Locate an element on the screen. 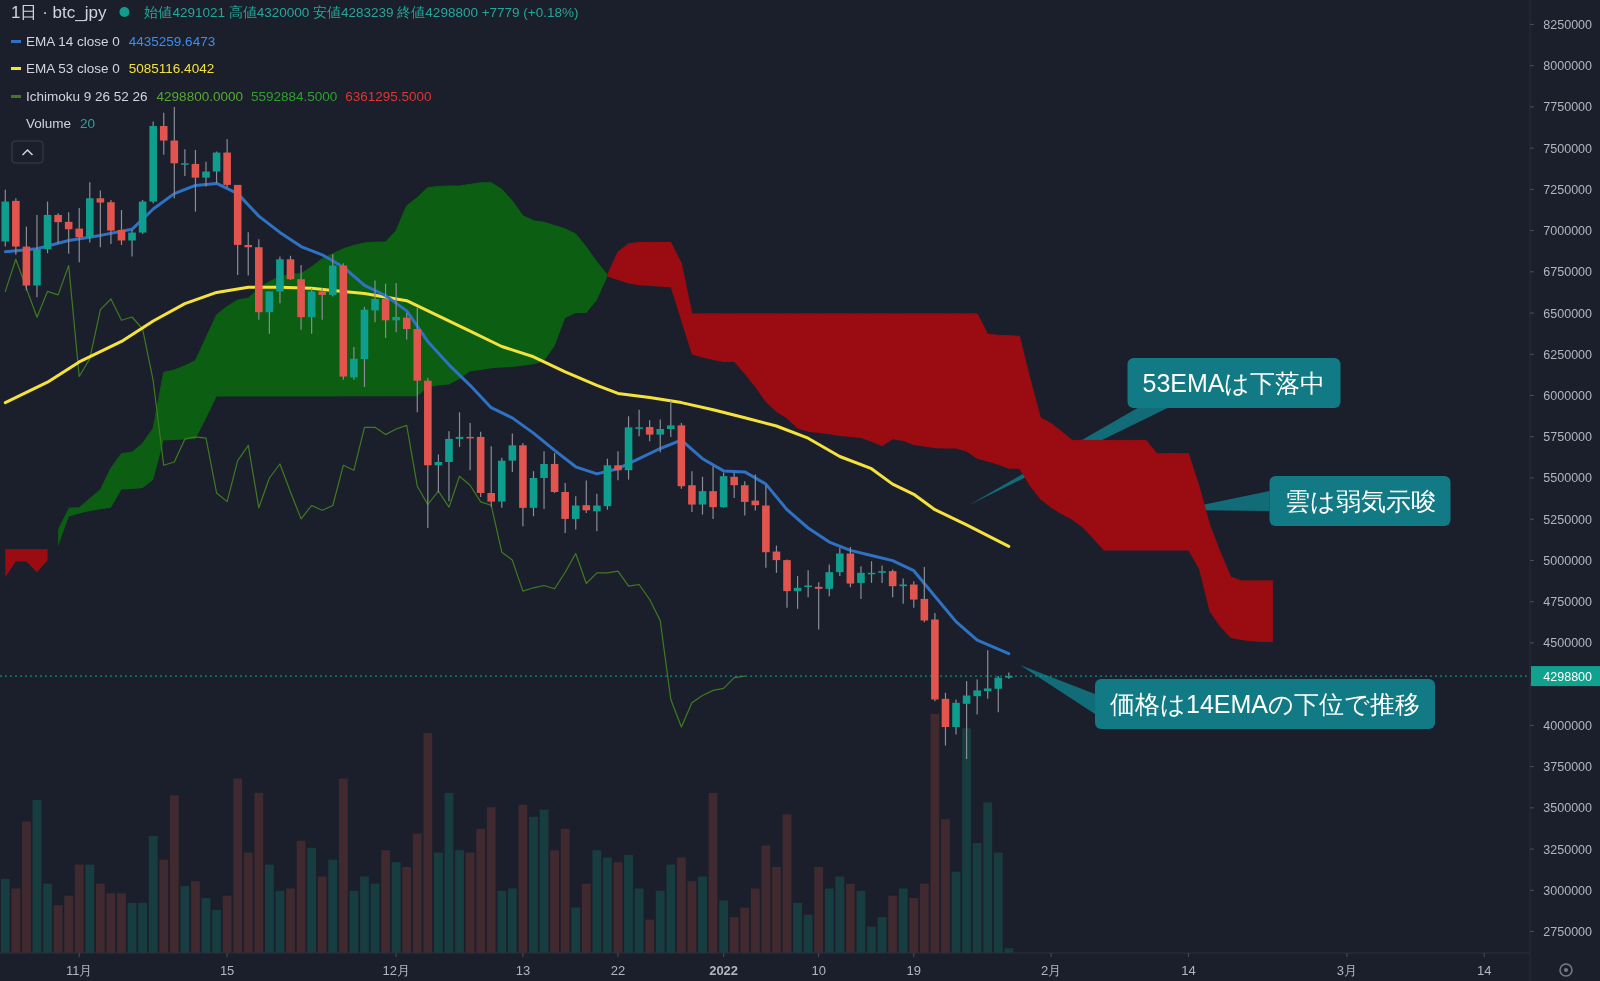  y-tick-label: 3500000 is located at coordinates (1568, 808).